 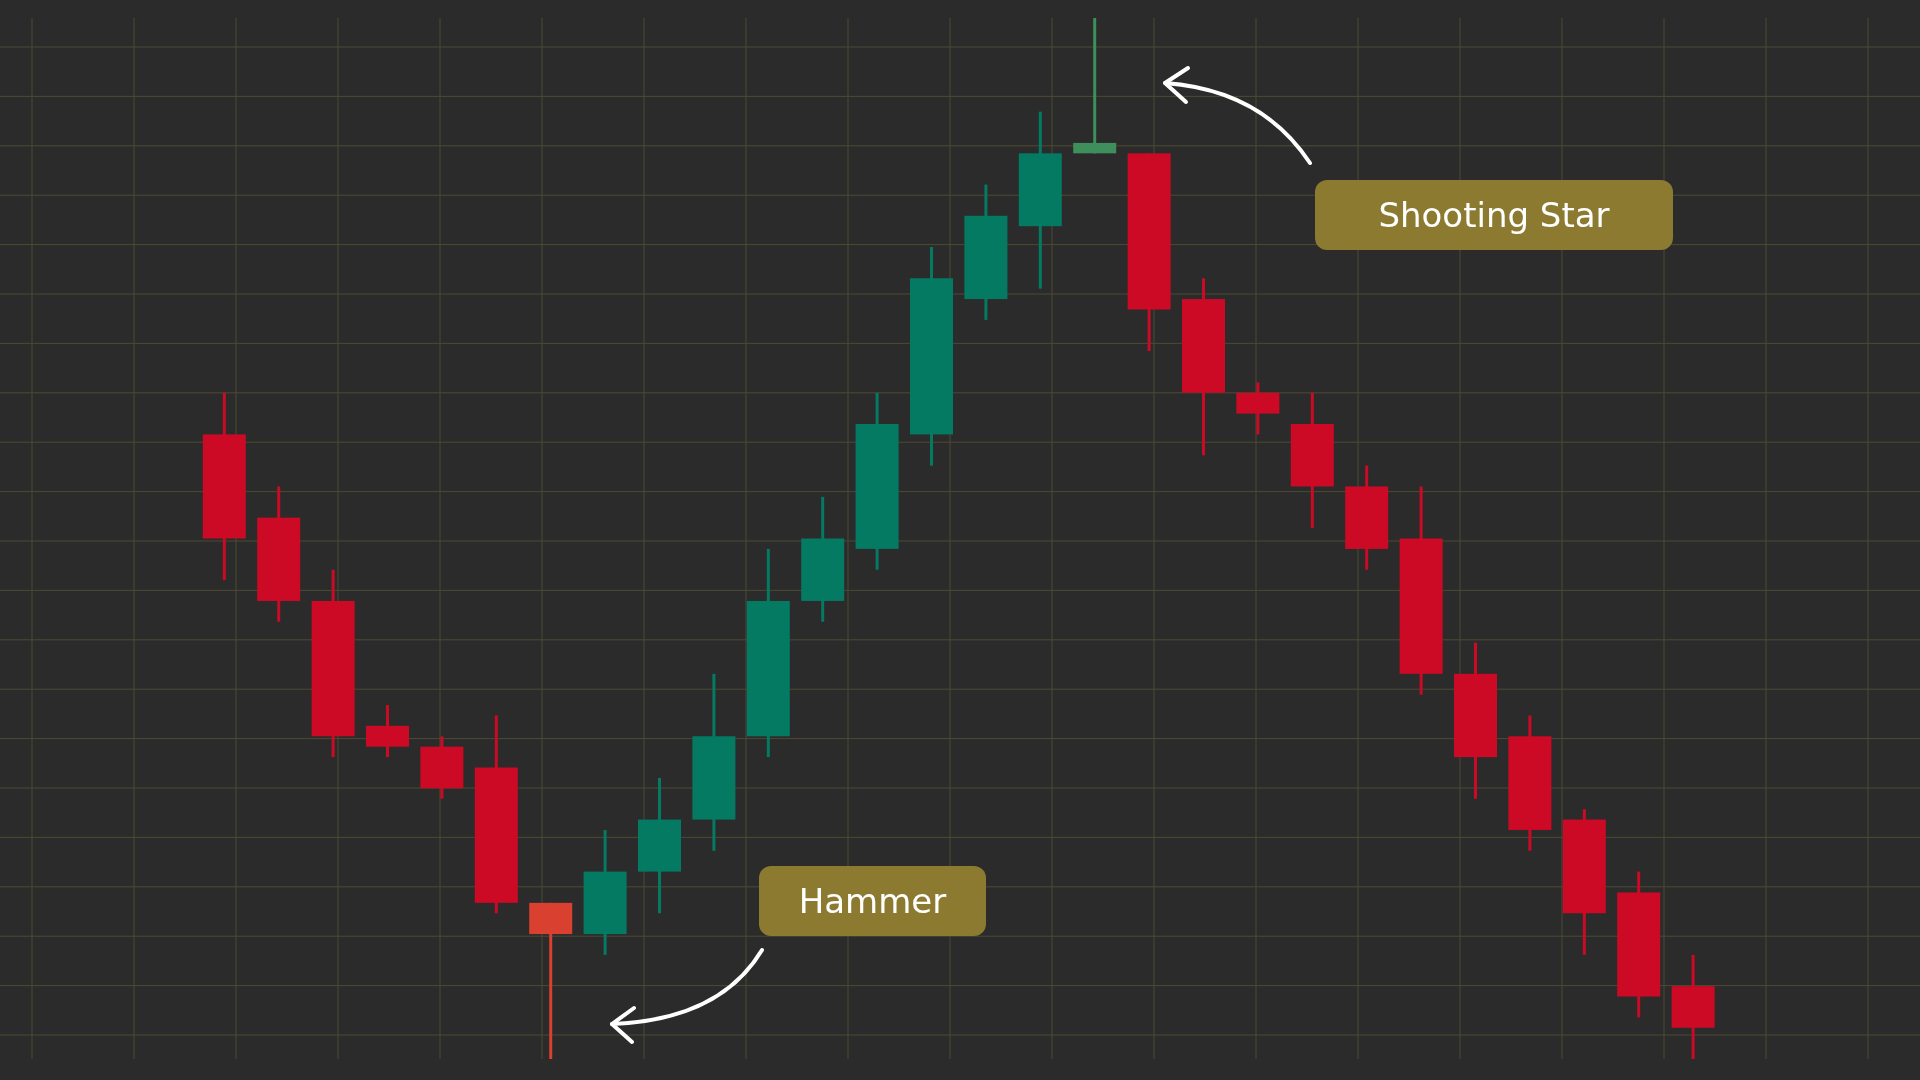 I want to click on annotation: Hammer, so click(x=872, y=901).